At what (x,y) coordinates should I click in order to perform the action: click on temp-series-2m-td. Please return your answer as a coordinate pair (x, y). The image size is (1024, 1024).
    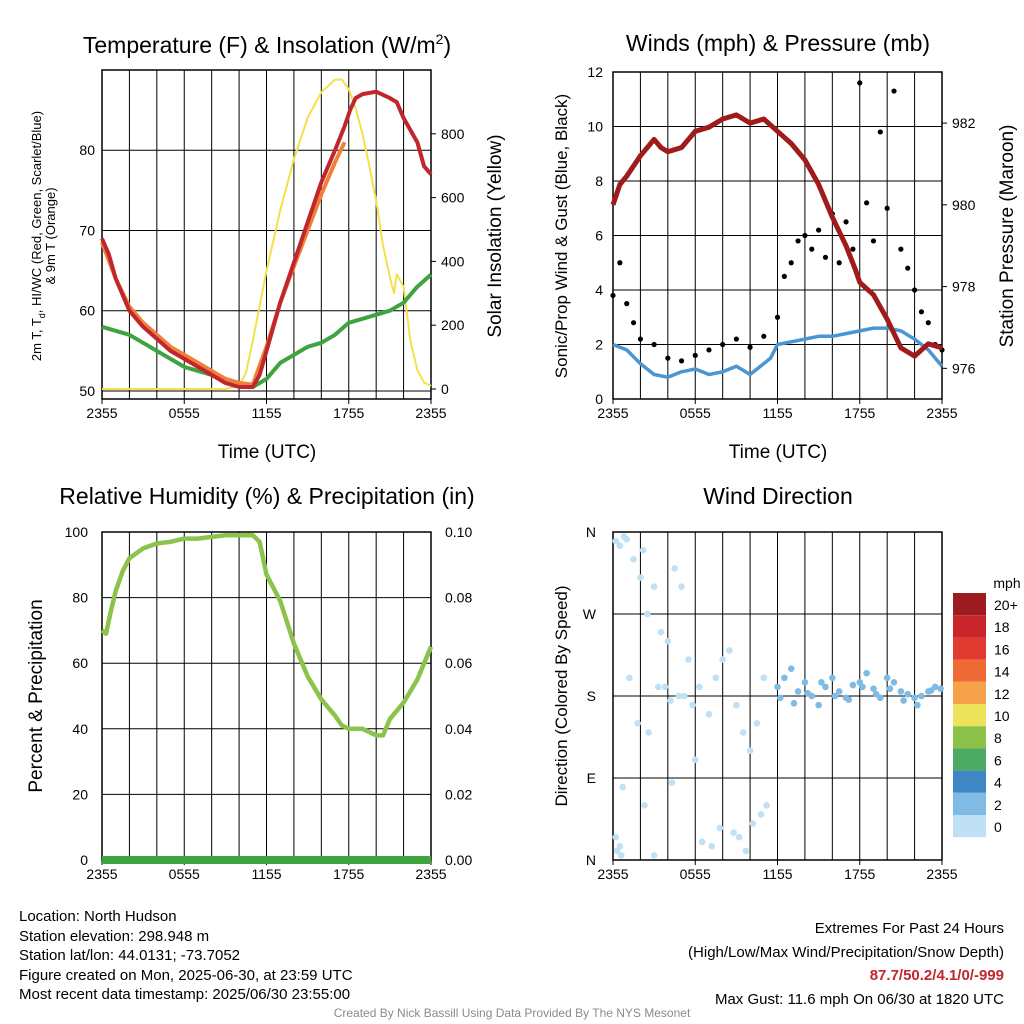
    Looking at the image, I should click on (267, 331).